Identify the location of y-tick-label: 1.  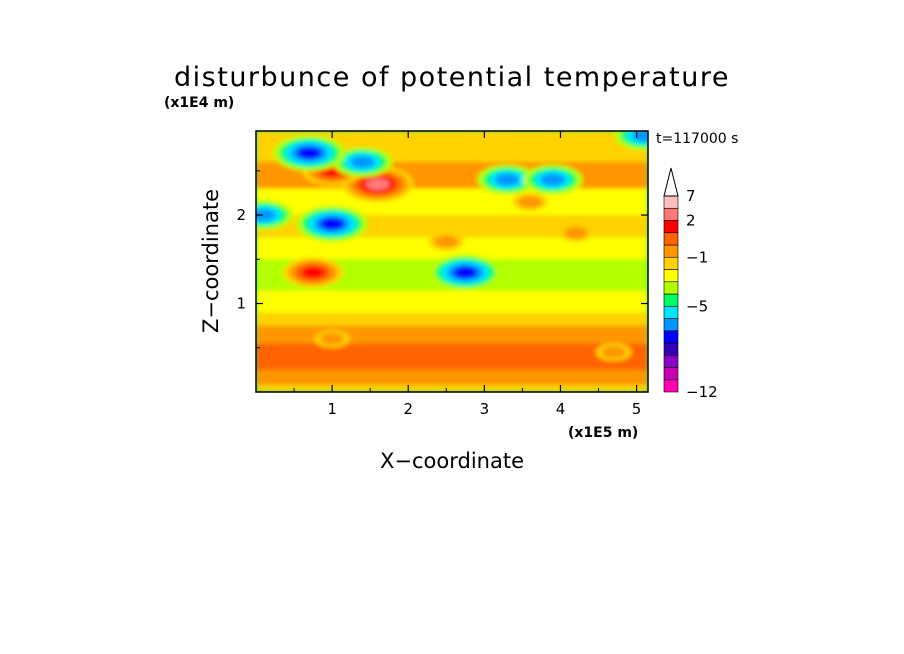
(241, 304).